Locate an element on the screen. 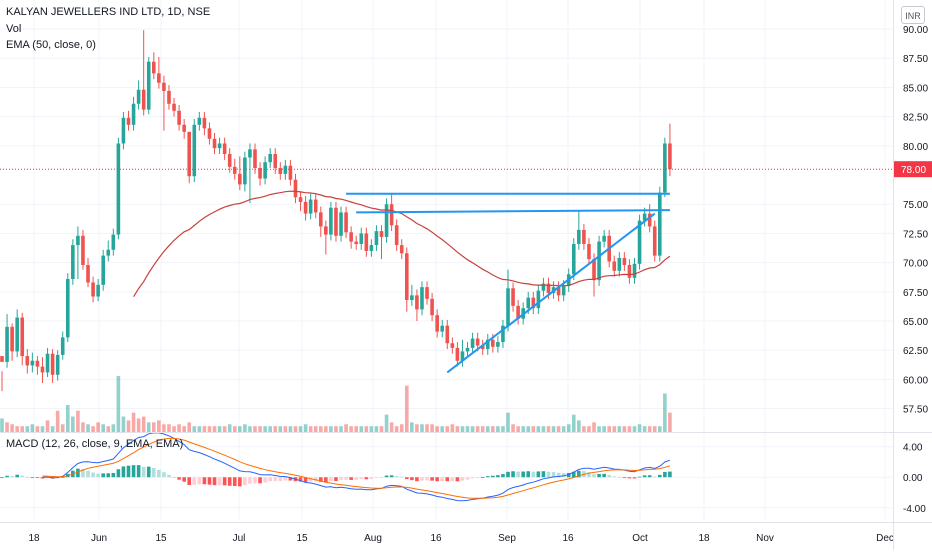 This screenshot has height=555, width=932. trendlines is located at coordinates (508, 283).